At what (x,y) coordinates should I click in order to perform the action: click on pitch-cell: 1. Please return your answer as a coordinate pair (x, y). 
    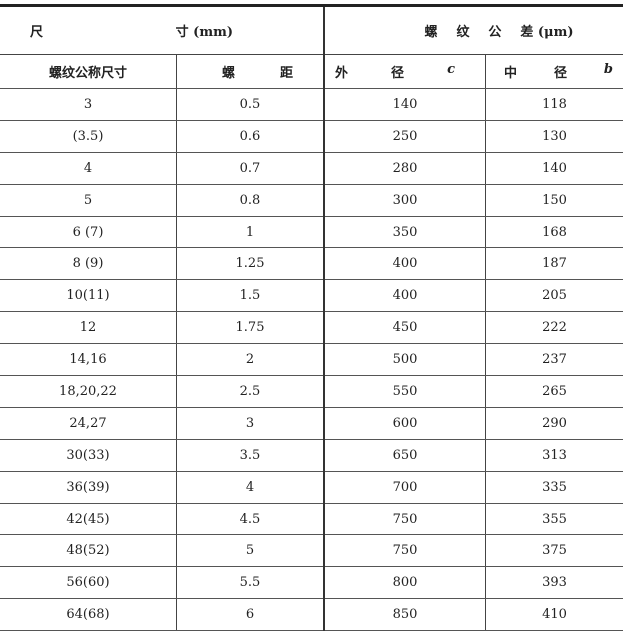
    Looking at the image, I should click on (250, 232).